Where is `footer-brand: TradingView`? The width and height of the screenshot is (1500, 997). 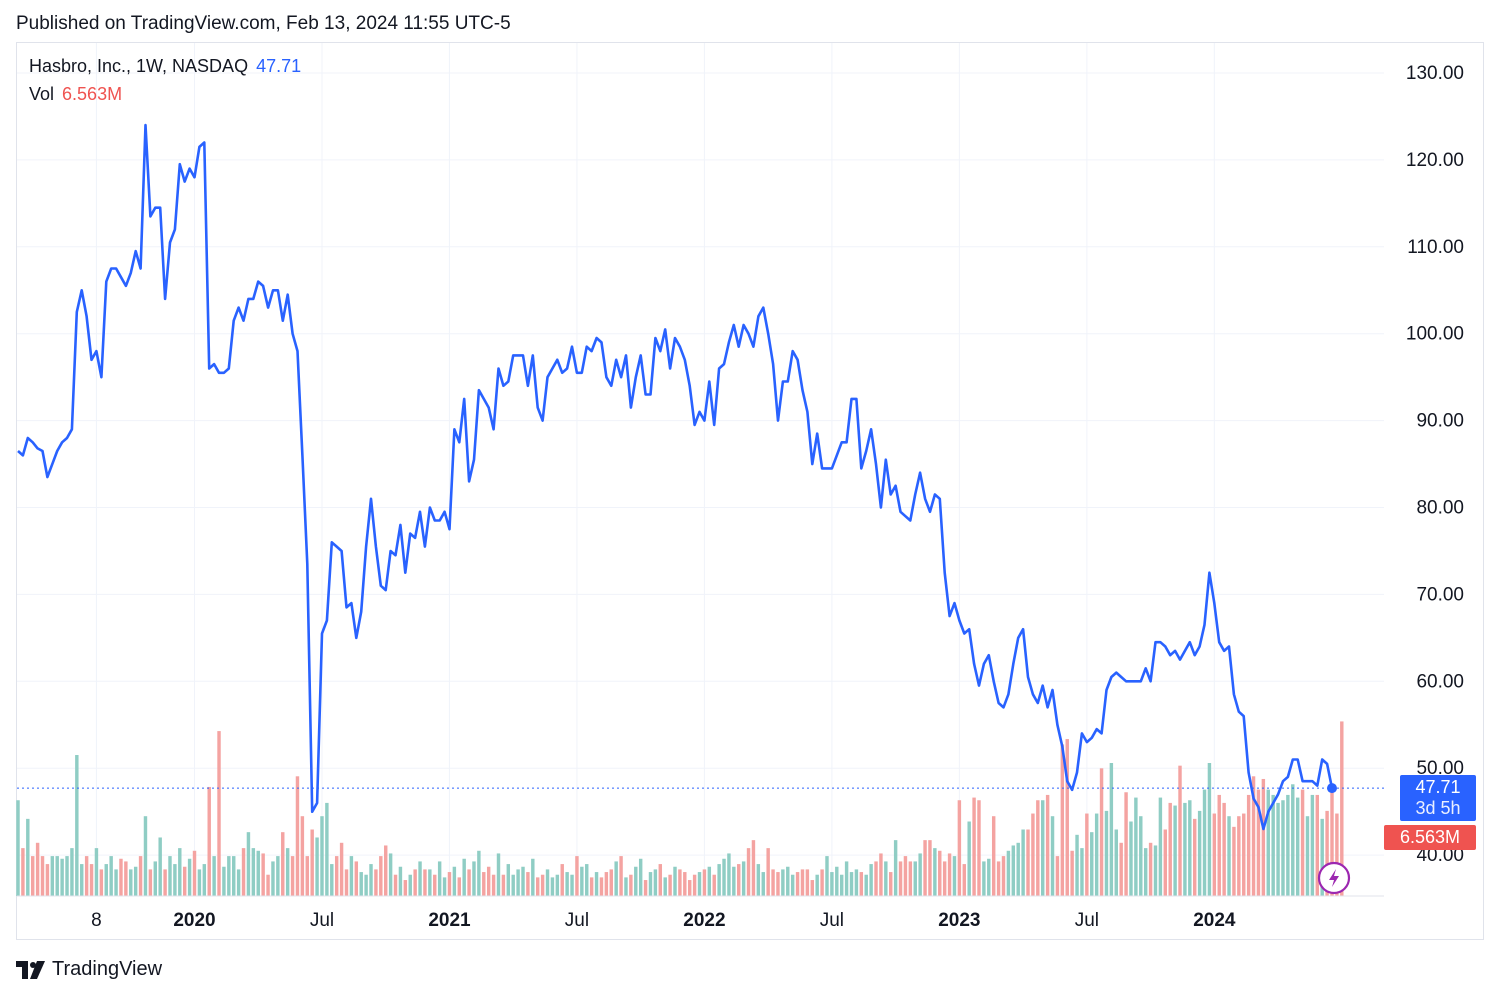
footer-brand: TradingView is located at coordinates (89, 969).